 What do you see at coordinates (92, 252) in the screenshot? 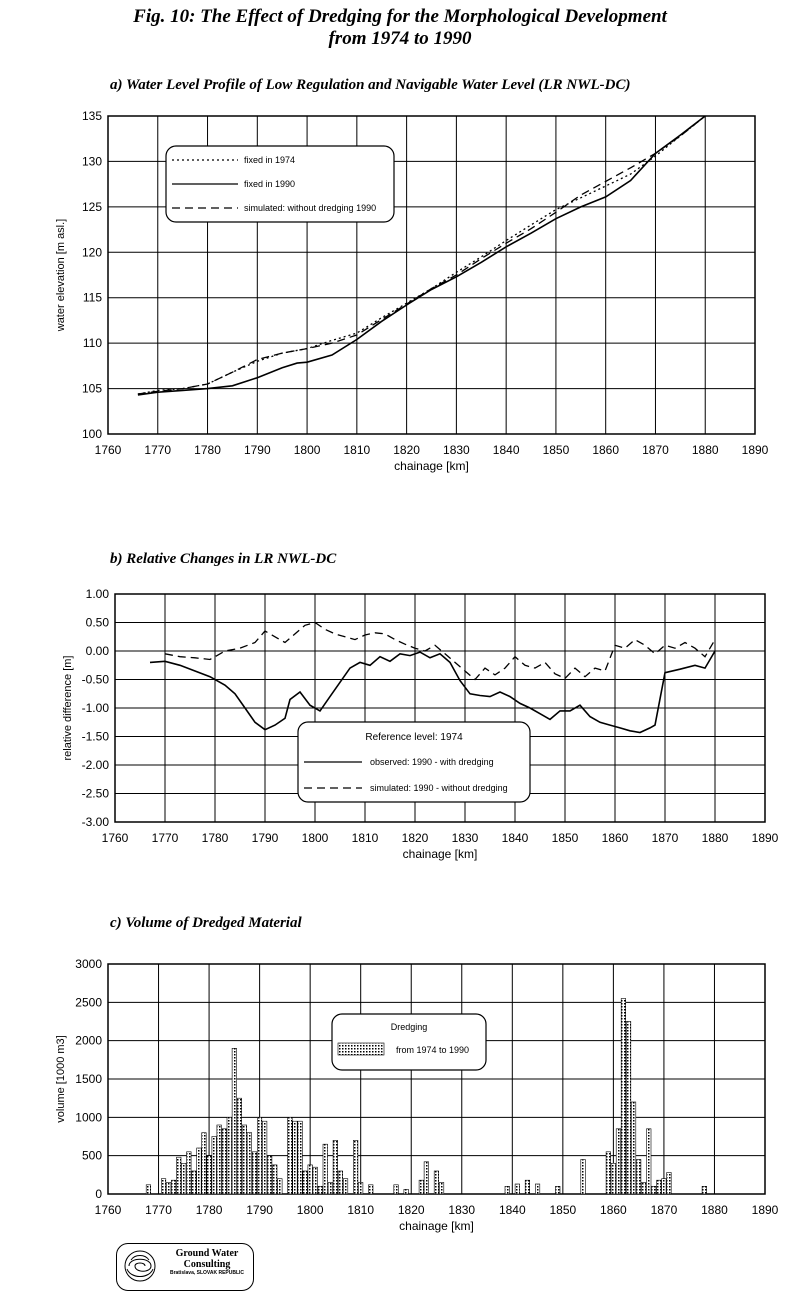
I see `y-tick-label: 120` at bounding box center [92, 252].